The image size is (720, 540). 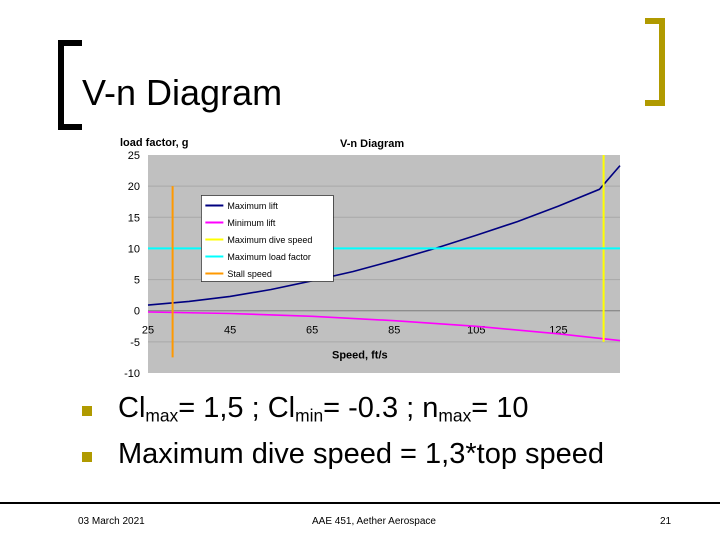 I want to click on x-tick-label: 85, so click(x=394, y=331).